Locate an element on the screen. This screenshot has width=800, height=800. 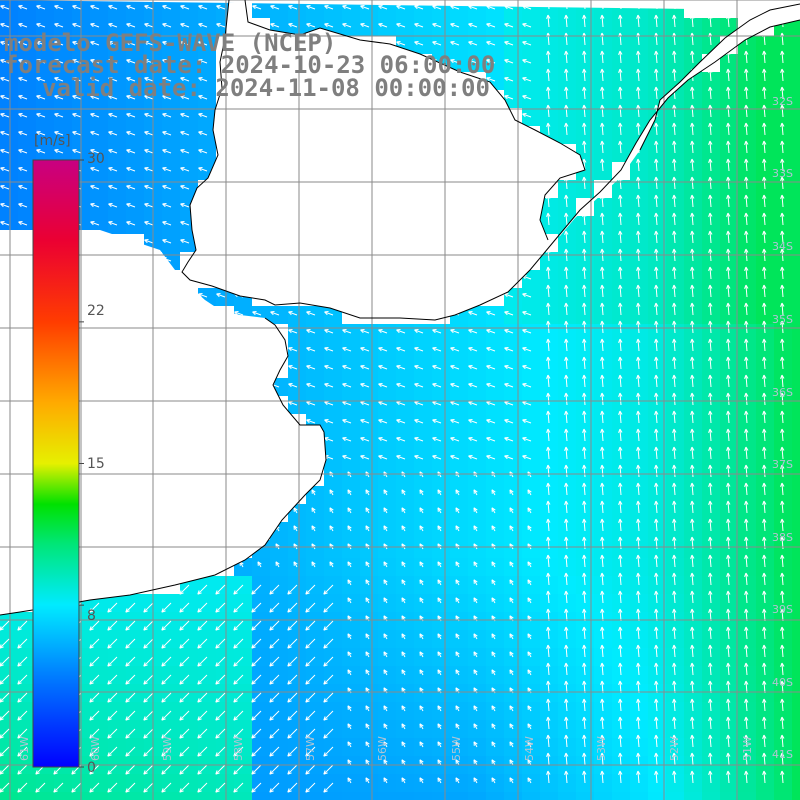
valid-date: valid date: 2024-11-08 00:00:00 is located at coordinates (266, 88).